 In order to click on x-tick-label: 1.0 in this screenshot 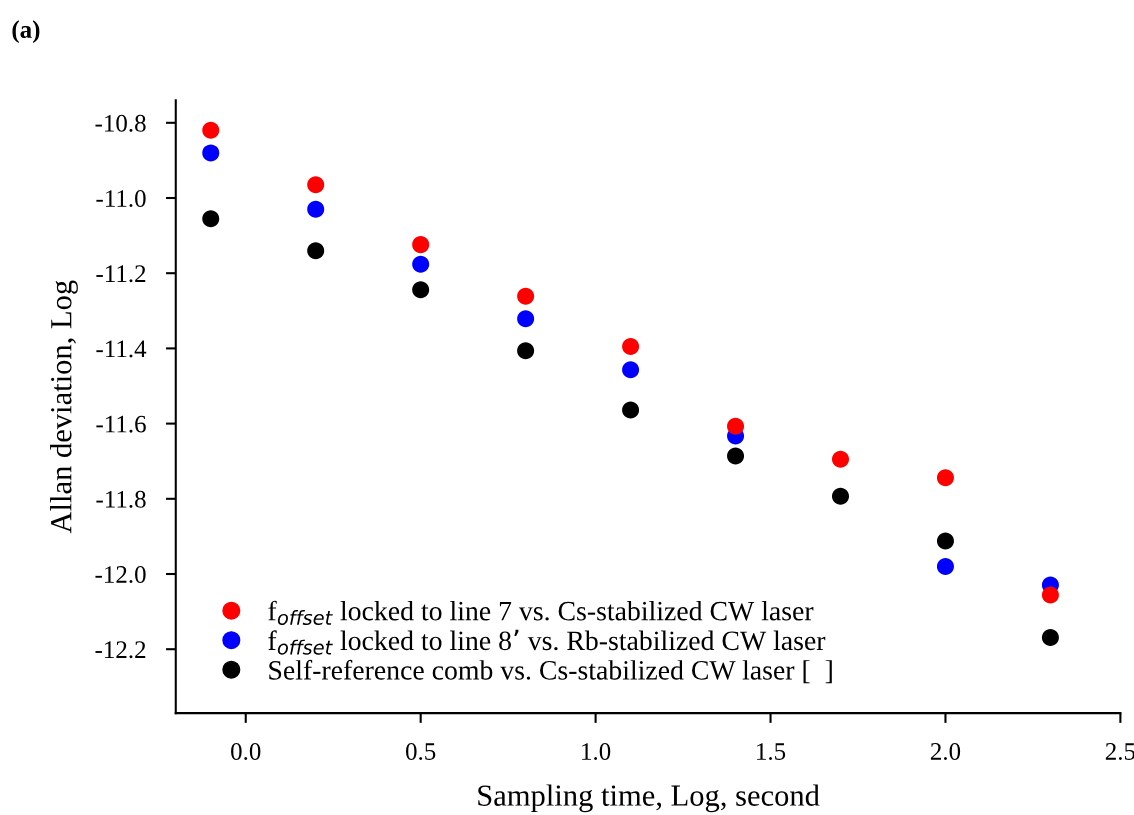, I will do `click(596, 751)`.